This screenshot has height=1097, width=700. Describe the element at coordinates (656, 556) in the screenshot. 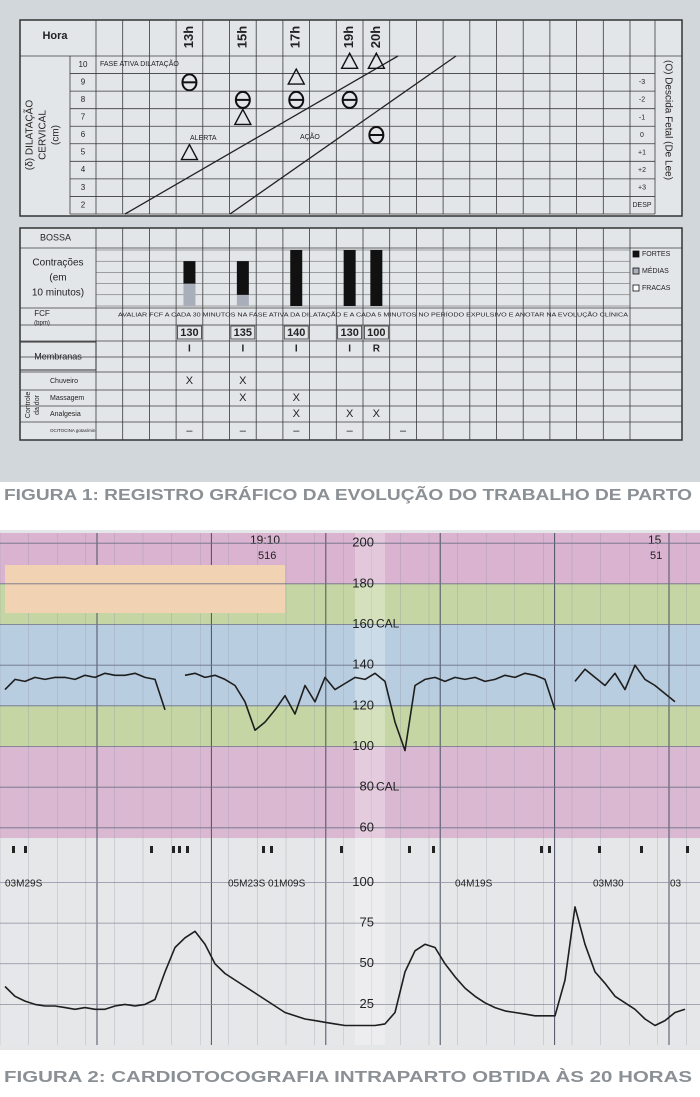

I see `ctg-header: 51` at that location.